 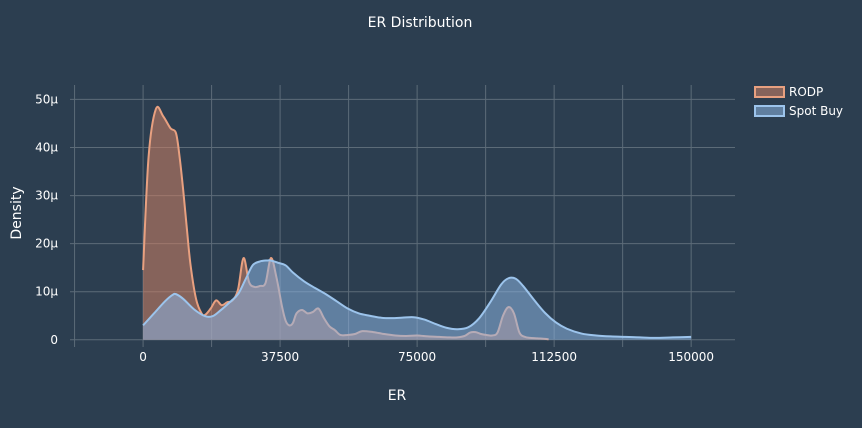 I want to click on legend-label: Spot Buy, so click(x=816, y=111).